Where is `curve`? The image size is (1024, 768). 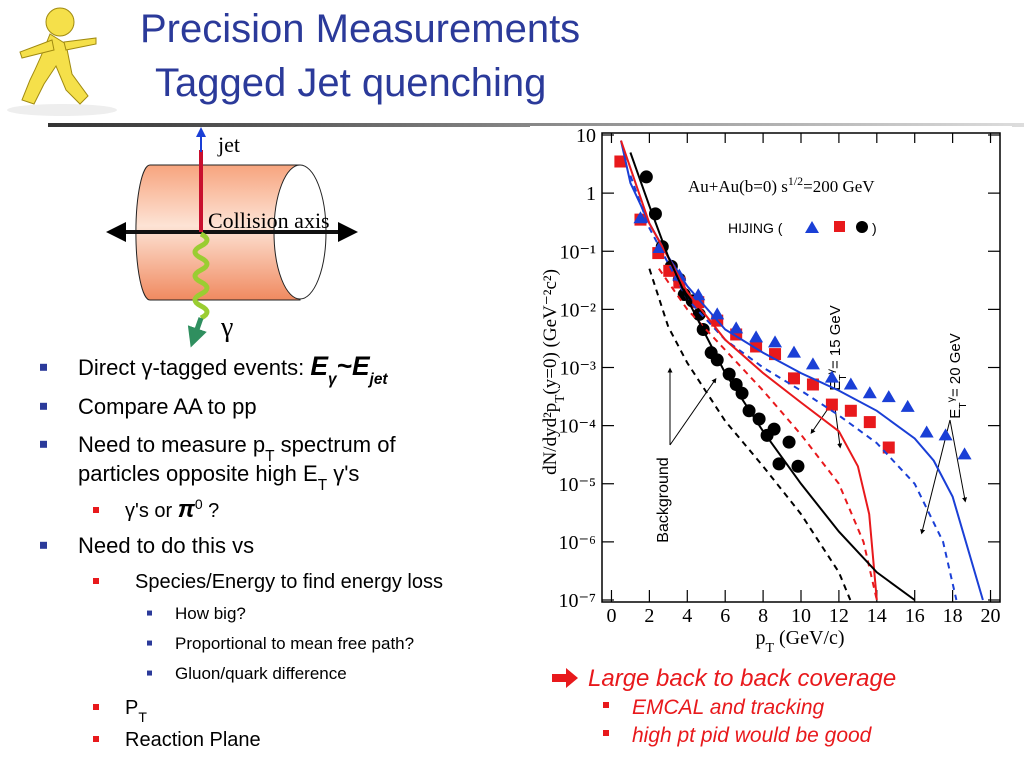
curve is located at coordinates (768, 434).